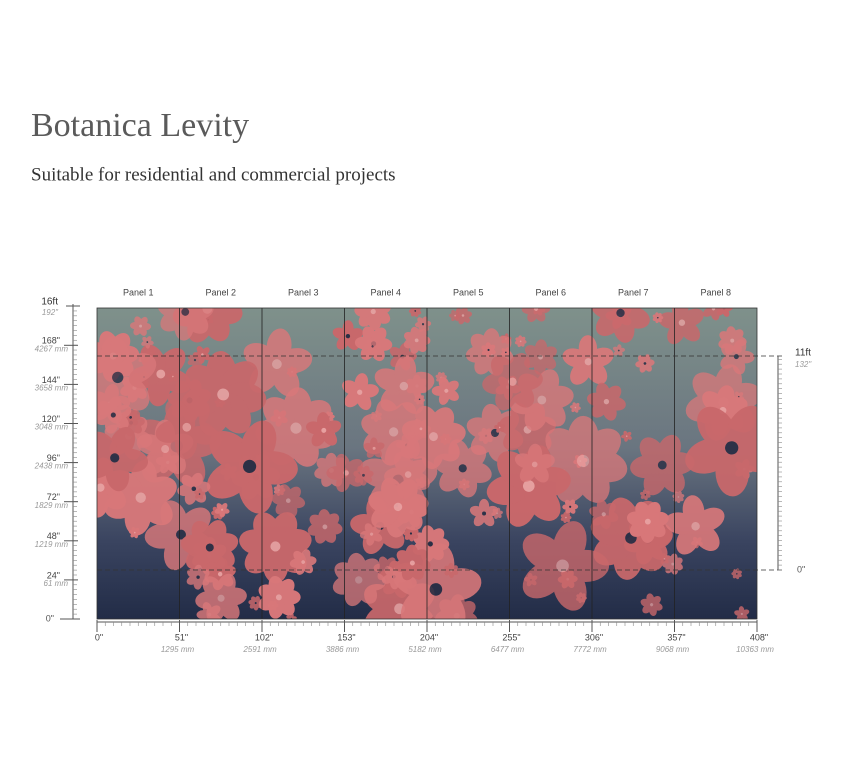 The image size is (842, 769). Describe the element at coordinates (52, 427) in the screenshot. I see `ruler-sub: 3048 mm` at that location.